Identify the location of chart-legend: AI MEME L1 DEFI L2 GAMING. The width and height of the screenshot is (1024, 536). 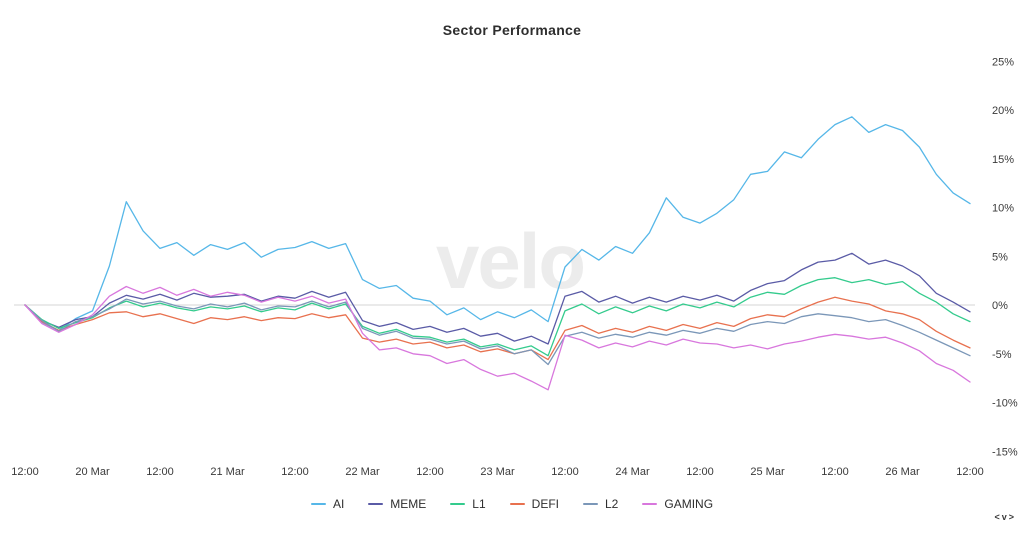
(512, 504).